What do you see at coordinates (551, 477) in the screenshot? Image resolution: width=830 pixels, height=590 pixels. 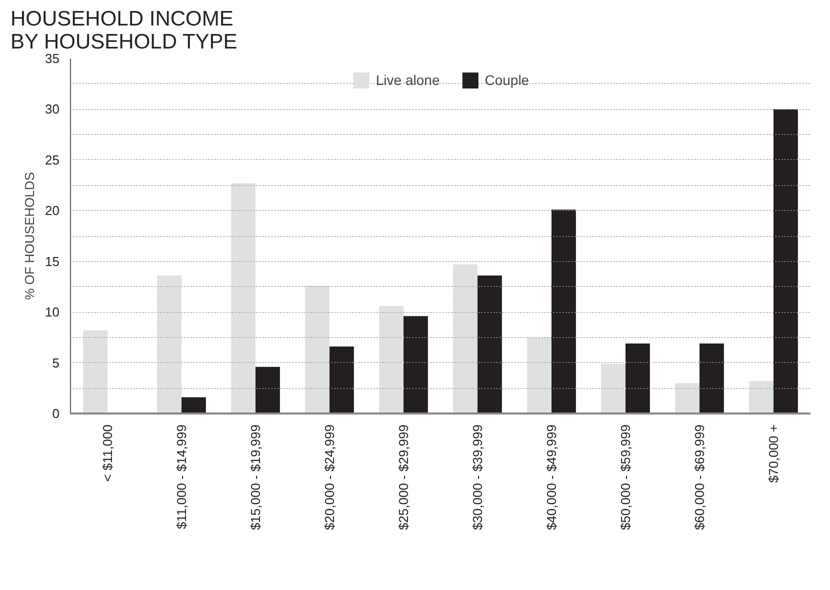 I see `x-tick-label: $40,000 - $49,999` at bounding box center [551, 477].